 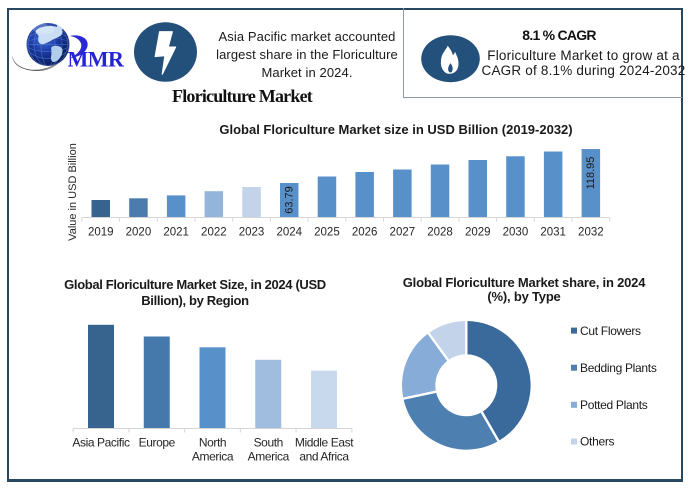 What do you see at coordinates (516, 233) in the screenshot?
I see `svg-text: 2030` at bounding box center [516, 233].